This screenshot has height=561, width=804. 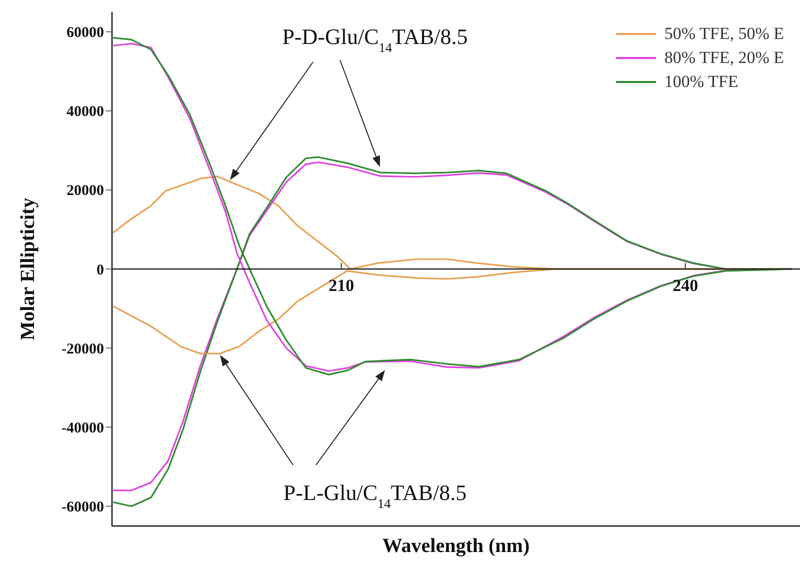 I want to click on y-tick-label: 20000, so click(x=85, y=191).